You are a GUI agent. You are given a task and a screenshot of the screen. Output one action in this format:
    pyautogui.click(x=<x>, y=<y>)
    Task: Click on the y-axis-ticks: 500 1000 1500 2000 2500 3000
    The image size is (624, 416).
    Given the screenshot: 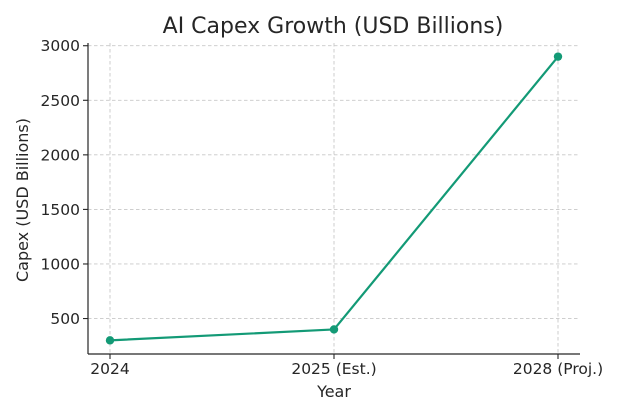 What is the action you would take?
    pyautogui.click(x=64, y=182)
    